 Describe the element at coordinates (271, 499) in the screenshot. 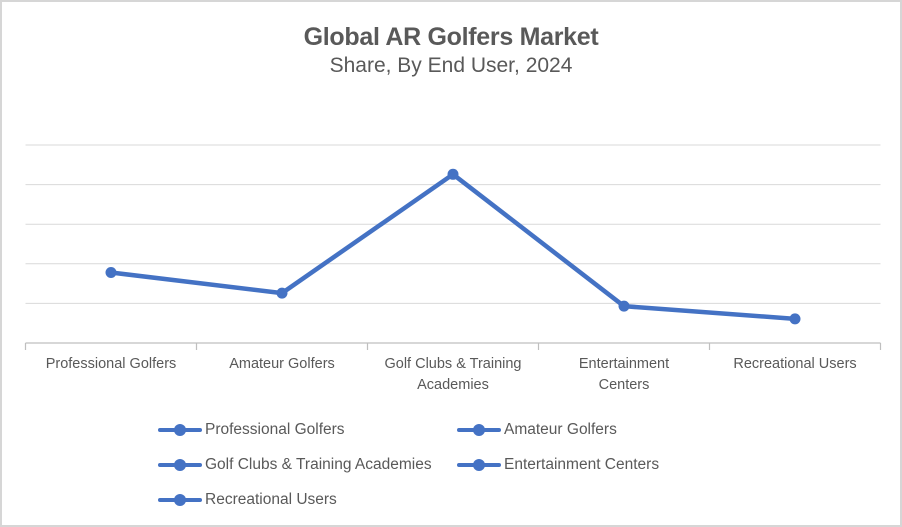

I see `legend-label: Recreational Users` at that location.